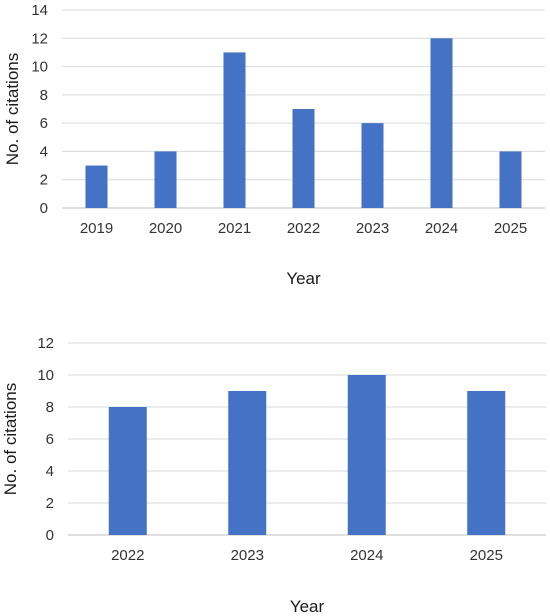 Image resolution: width=550 pixels, height=616 pixels. I want to click on y-tick-label: 14, so click(39, 10).